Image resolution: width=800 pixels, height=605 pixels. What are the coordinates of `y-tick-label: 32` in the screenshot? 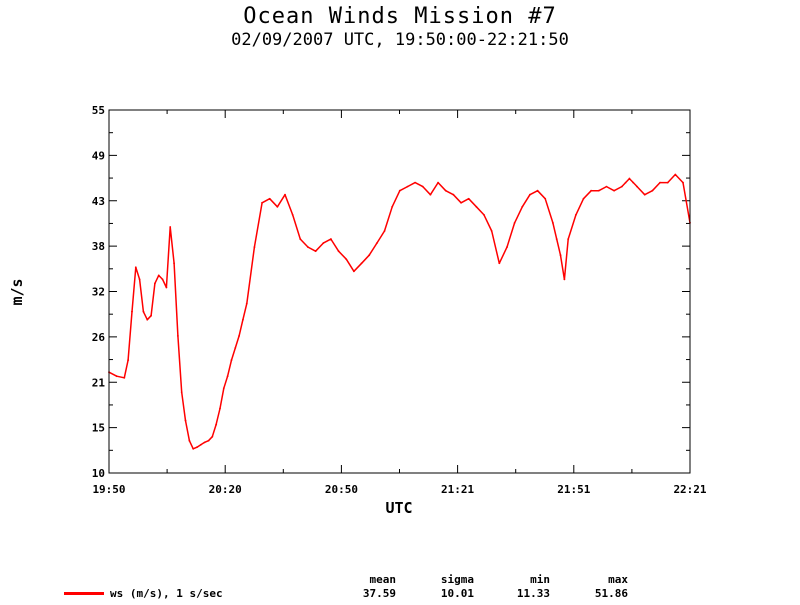 It's located at (98, 292).